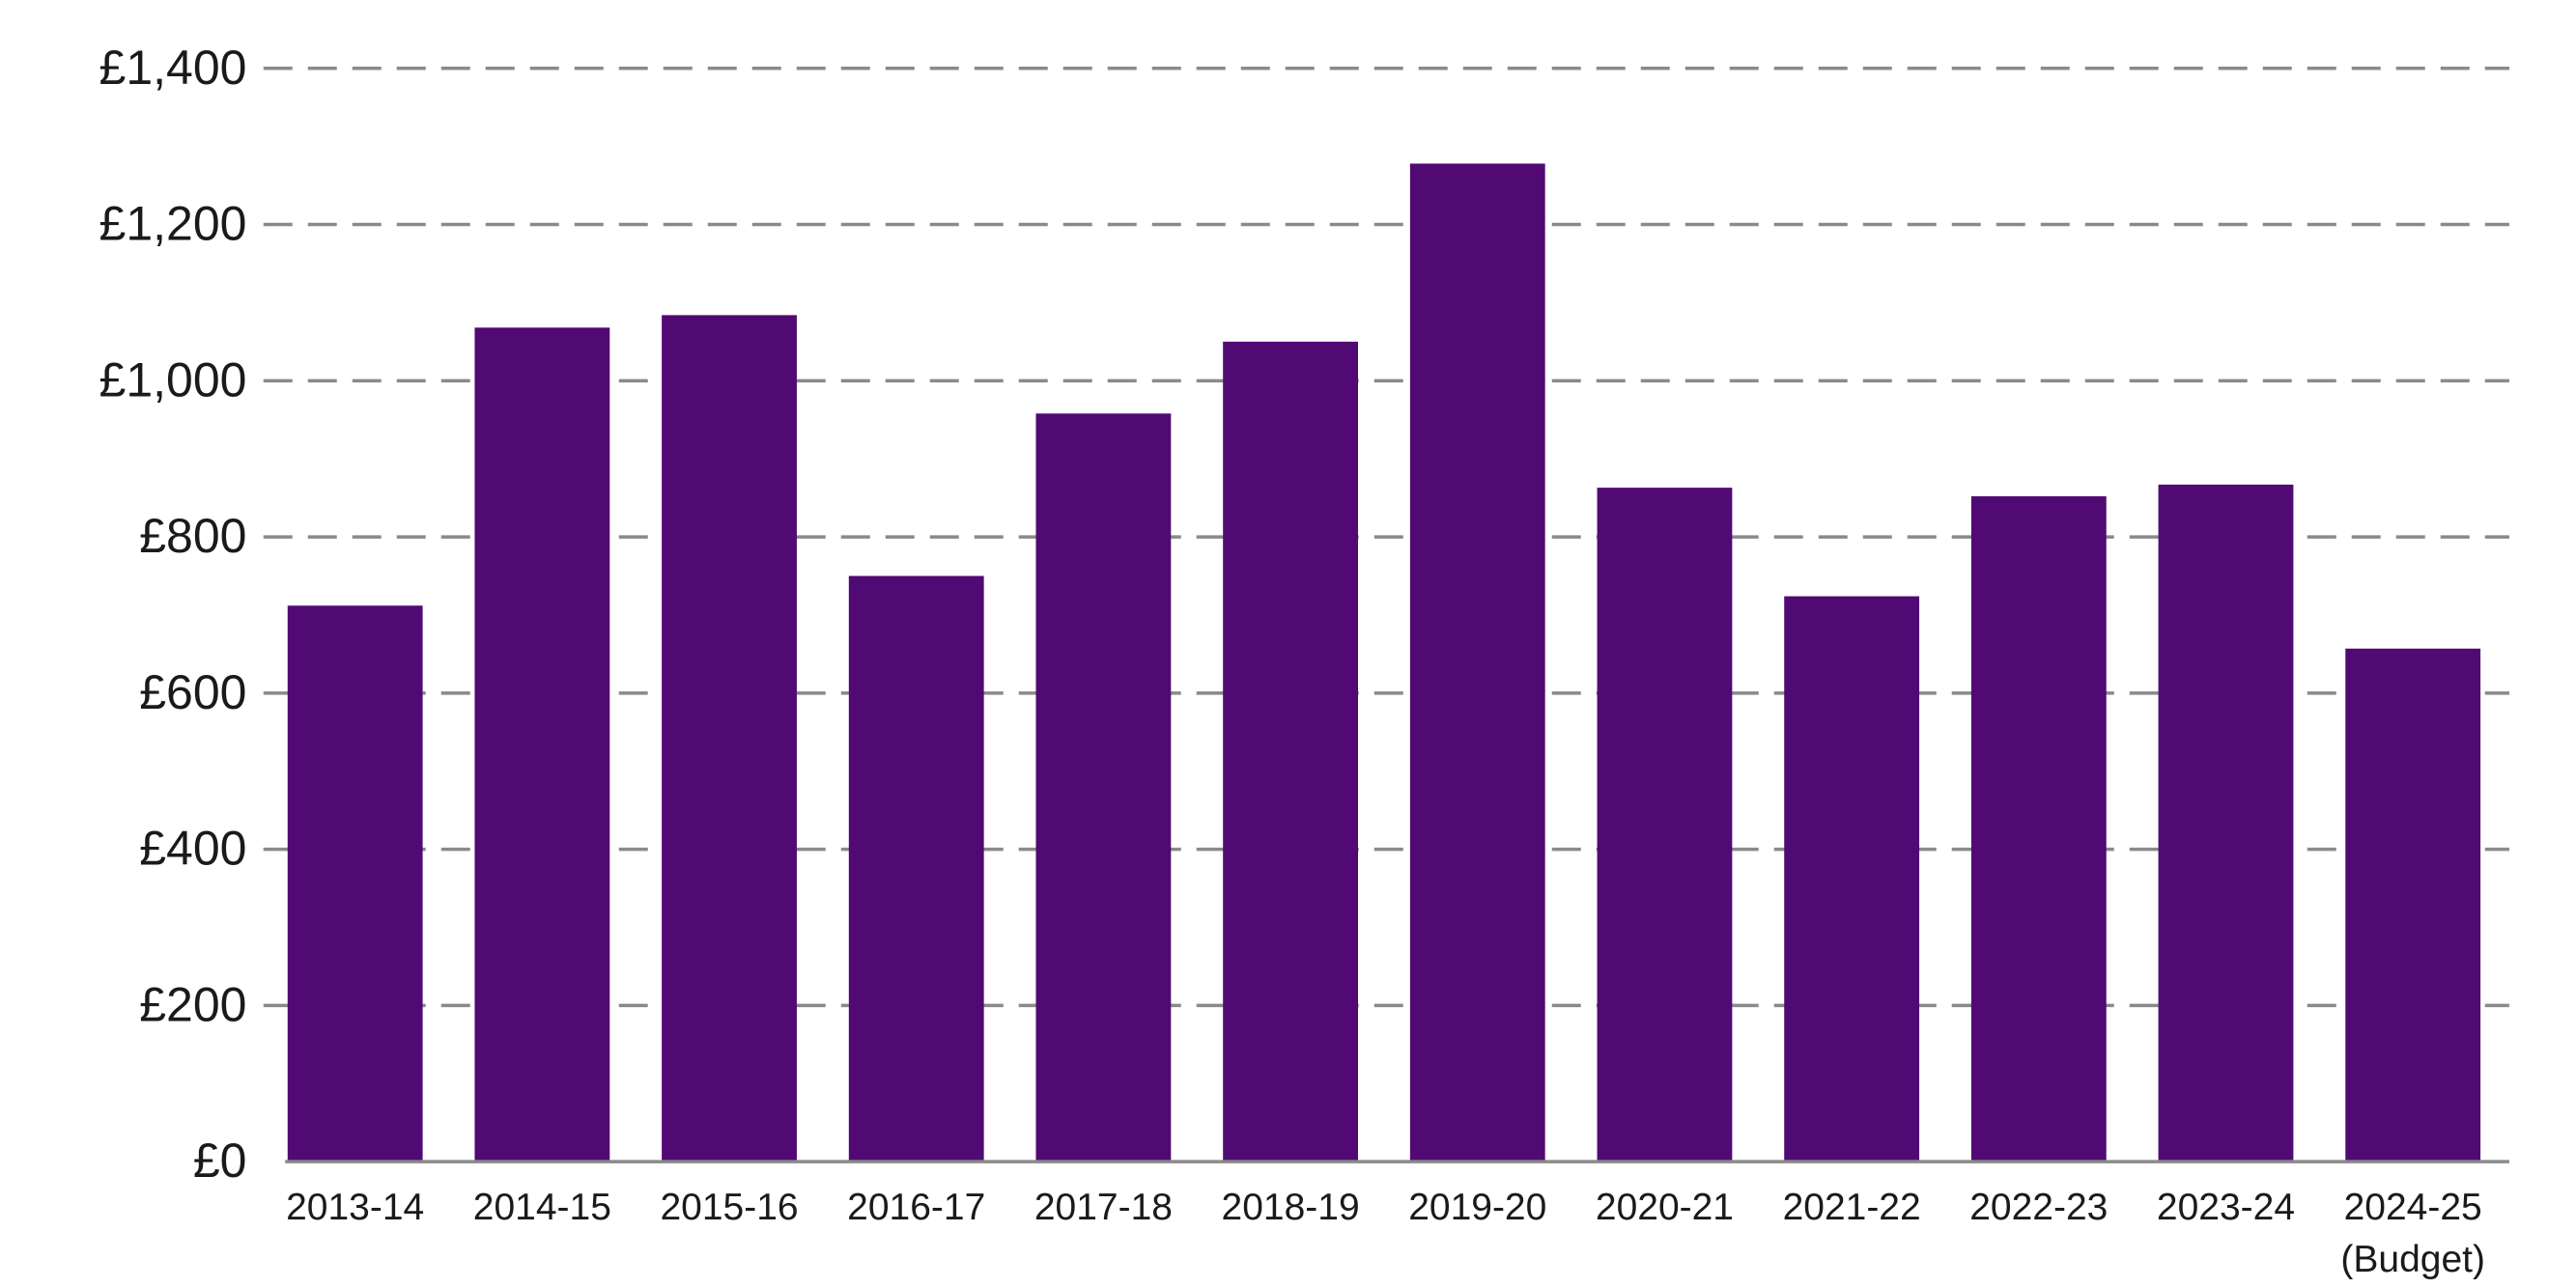 This screenshot has height=1288, width=2576. Describe the element at coordinates (1852, 1208) in the screenshot. I see `x-tick-label: 2021-22` at that location.